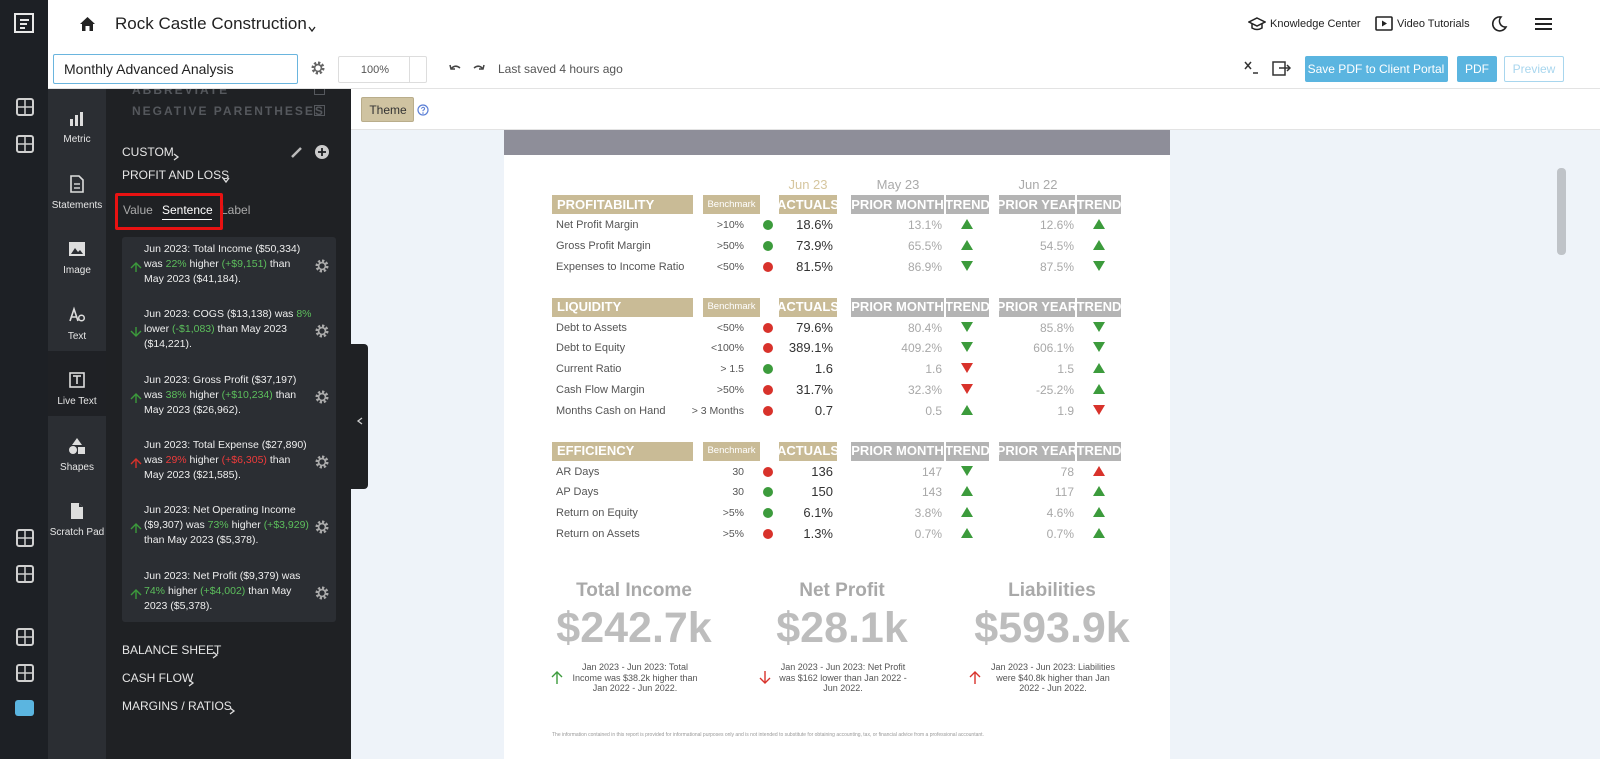 Image resolution: width=1600 pixels, height=759 pixels. Describe the element at coordinates (236, 210) in the screenshot. I see `tab: Label` at that location.